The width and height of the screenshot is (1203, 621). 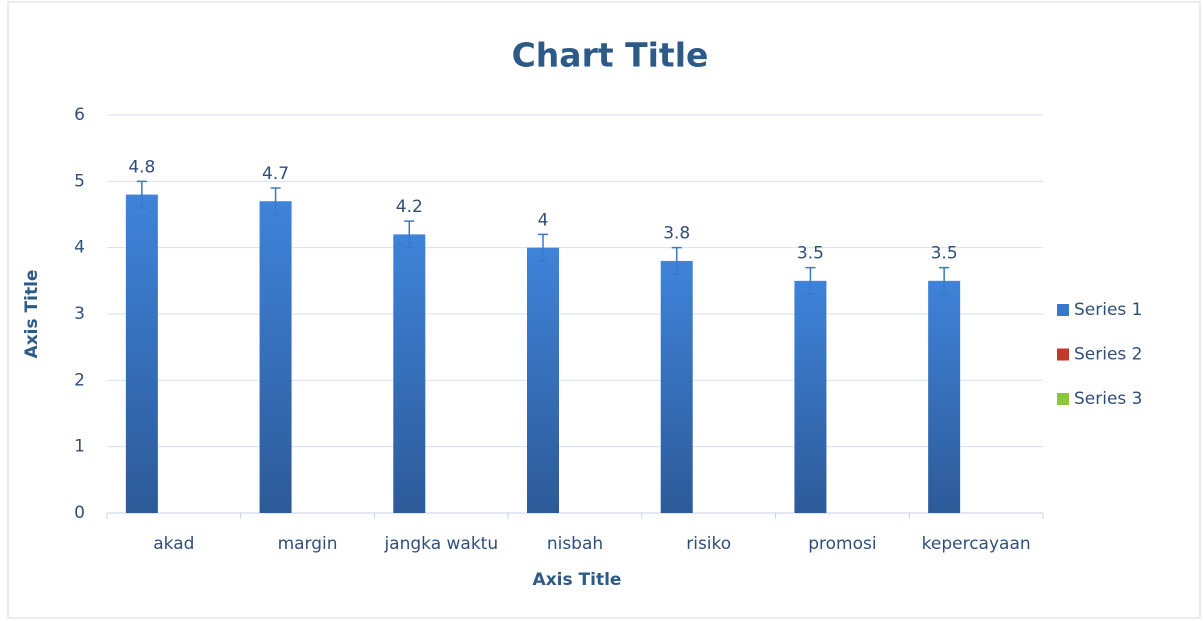 I want to click on y-tick-label: 4, so click(x=79, y=248).